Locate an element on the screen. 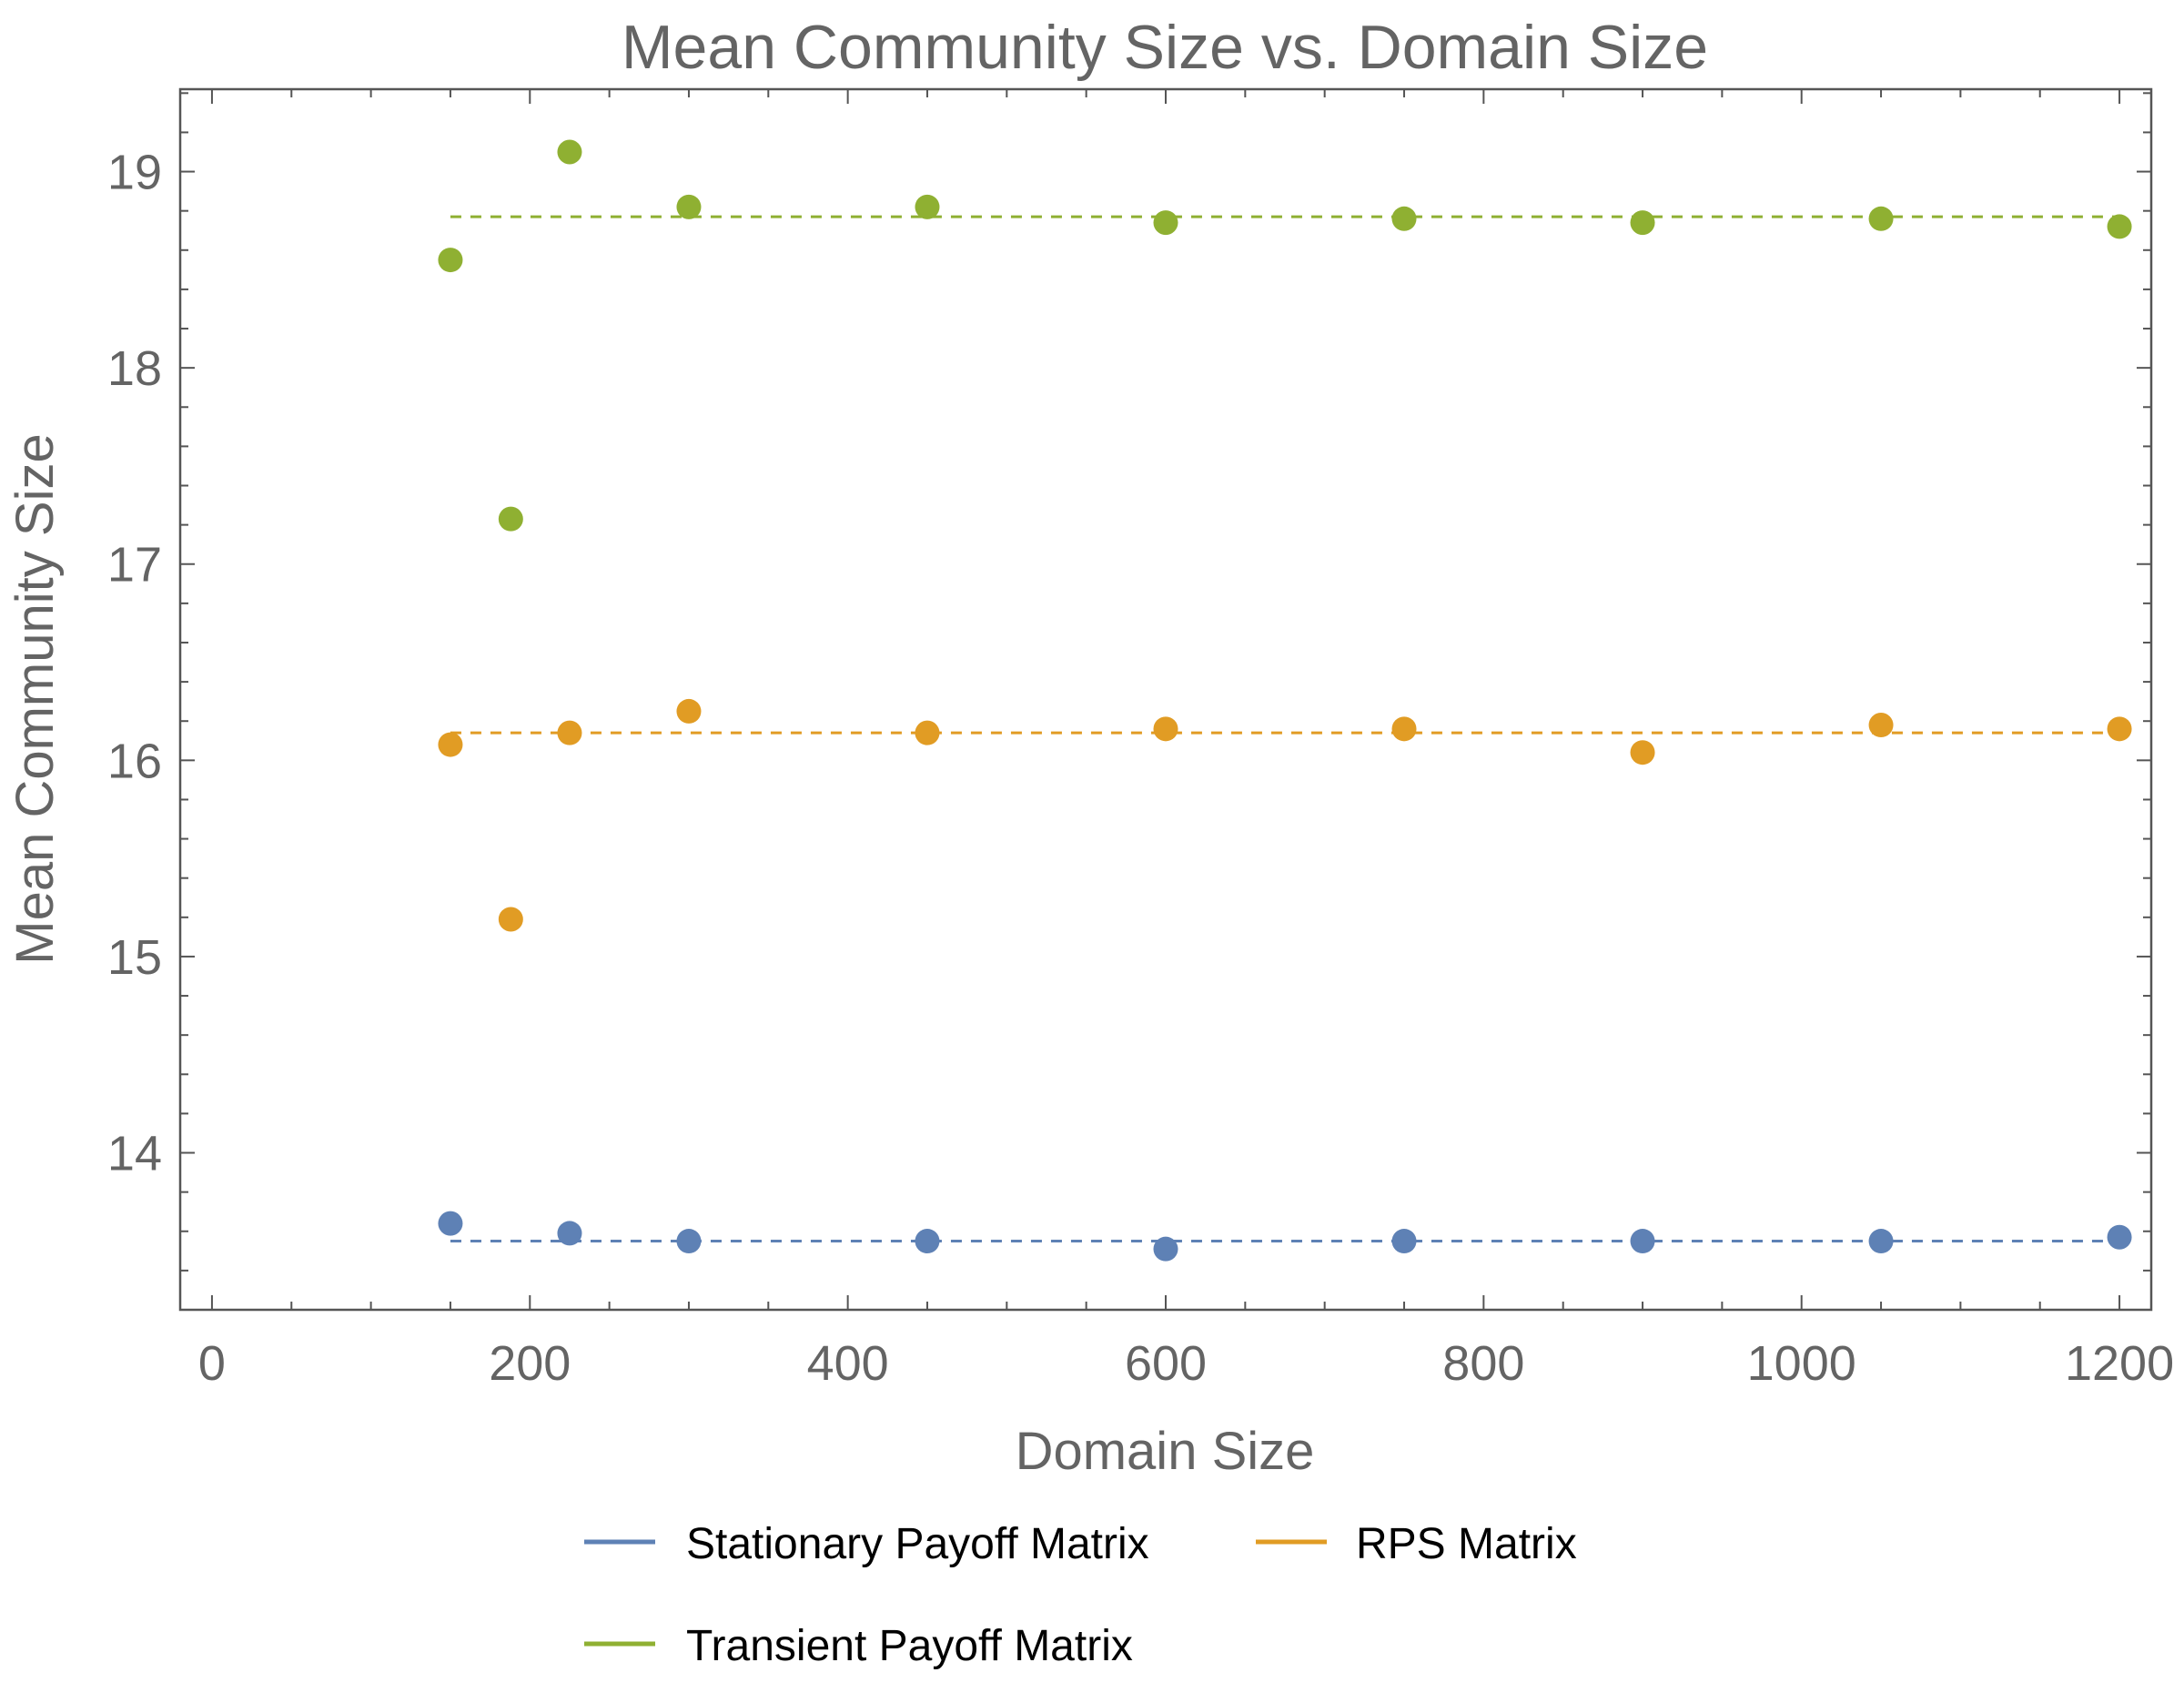 This screenshot has height=1703, width=2184. legend-item-transient: Transient Payoff Matrix is located at coordinates (859, 1646).